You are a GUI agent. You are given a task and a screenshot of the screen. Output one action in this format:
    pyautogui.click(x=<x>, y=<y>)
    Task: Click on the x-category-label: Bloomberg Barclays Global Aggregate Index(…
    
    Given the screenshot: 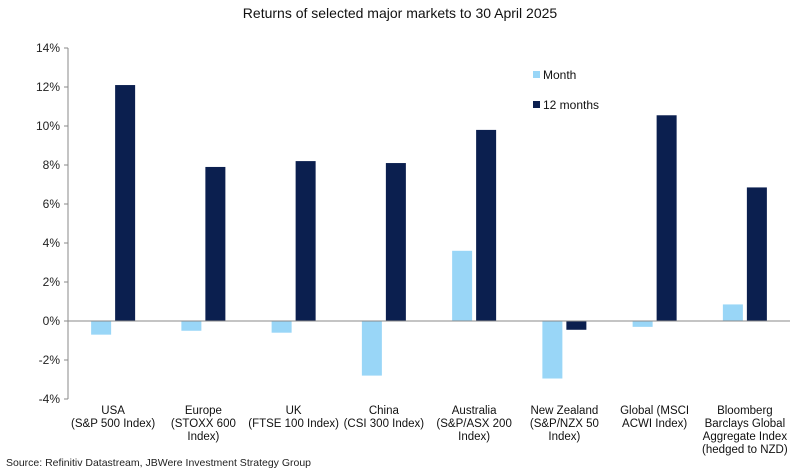 What is the action you would take?
    pyautogui.click(x=745, y=430)
    